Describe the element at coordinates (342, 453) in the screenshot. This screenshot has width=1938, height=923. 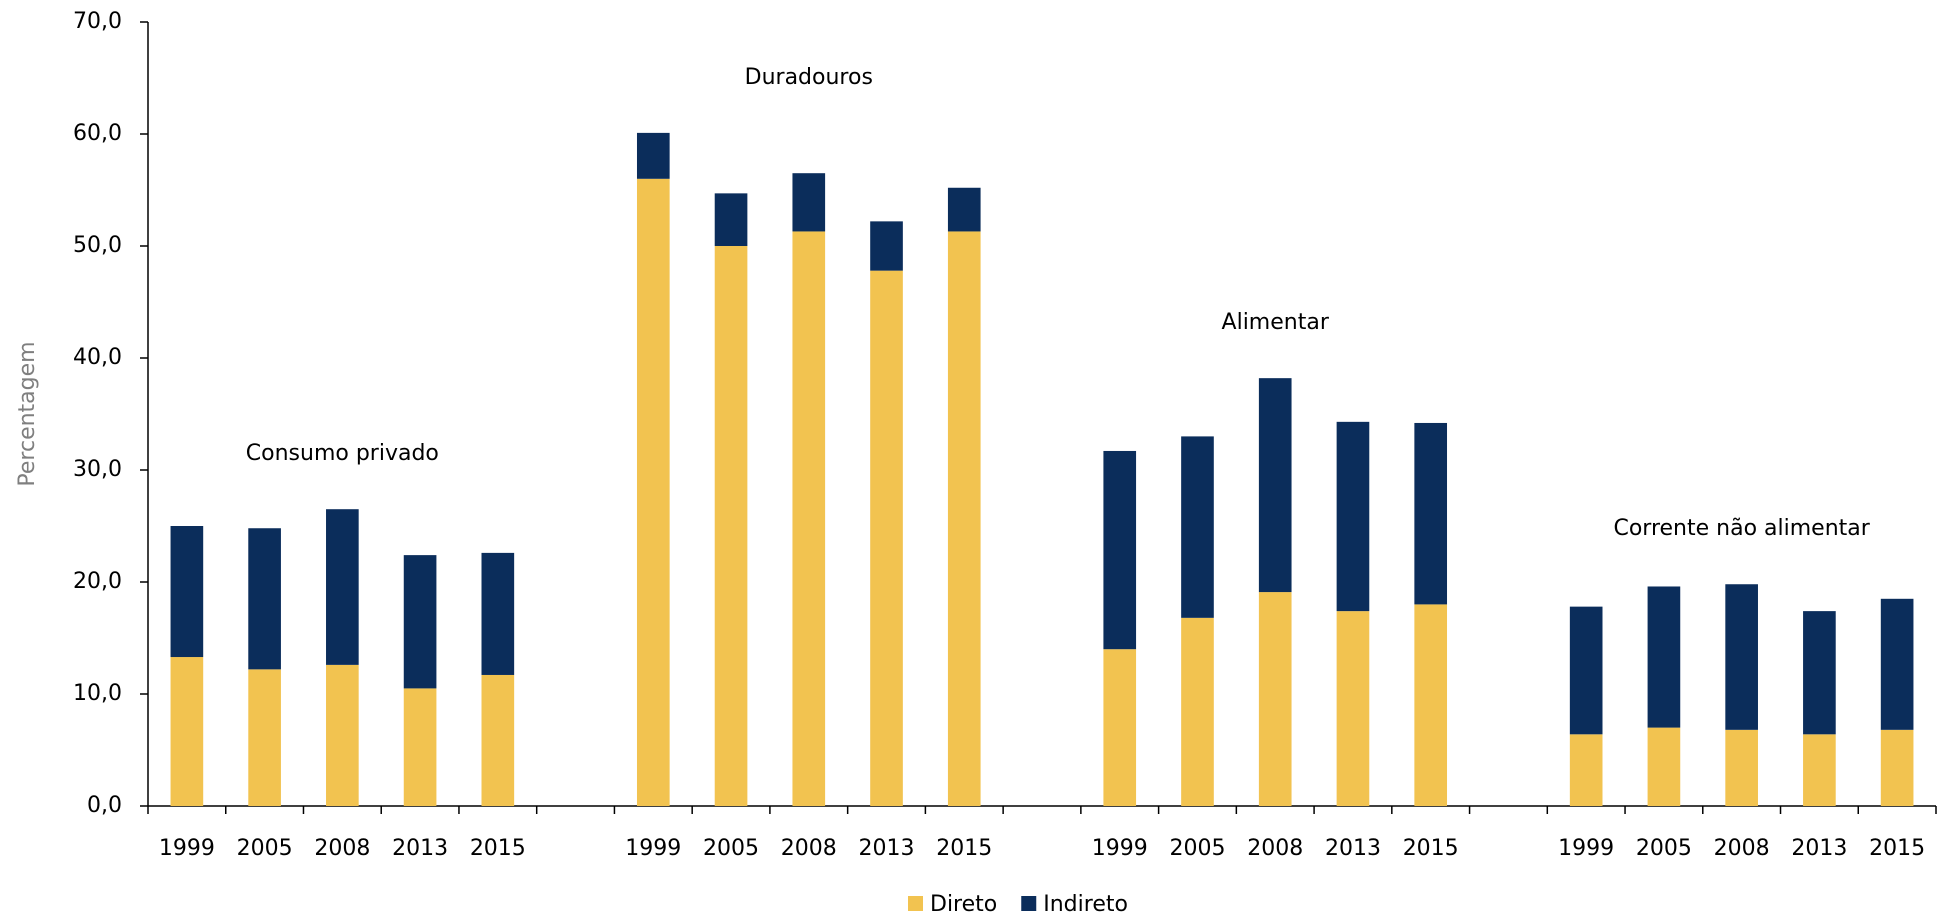
I see `group-label: Consumo privado` at that location.